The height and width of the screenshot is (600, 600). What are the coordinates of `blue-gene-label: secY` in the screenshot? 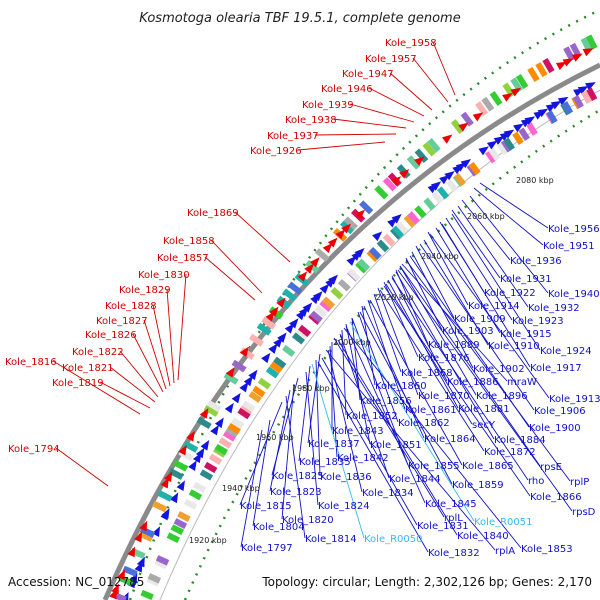 It's located at (484, 425).